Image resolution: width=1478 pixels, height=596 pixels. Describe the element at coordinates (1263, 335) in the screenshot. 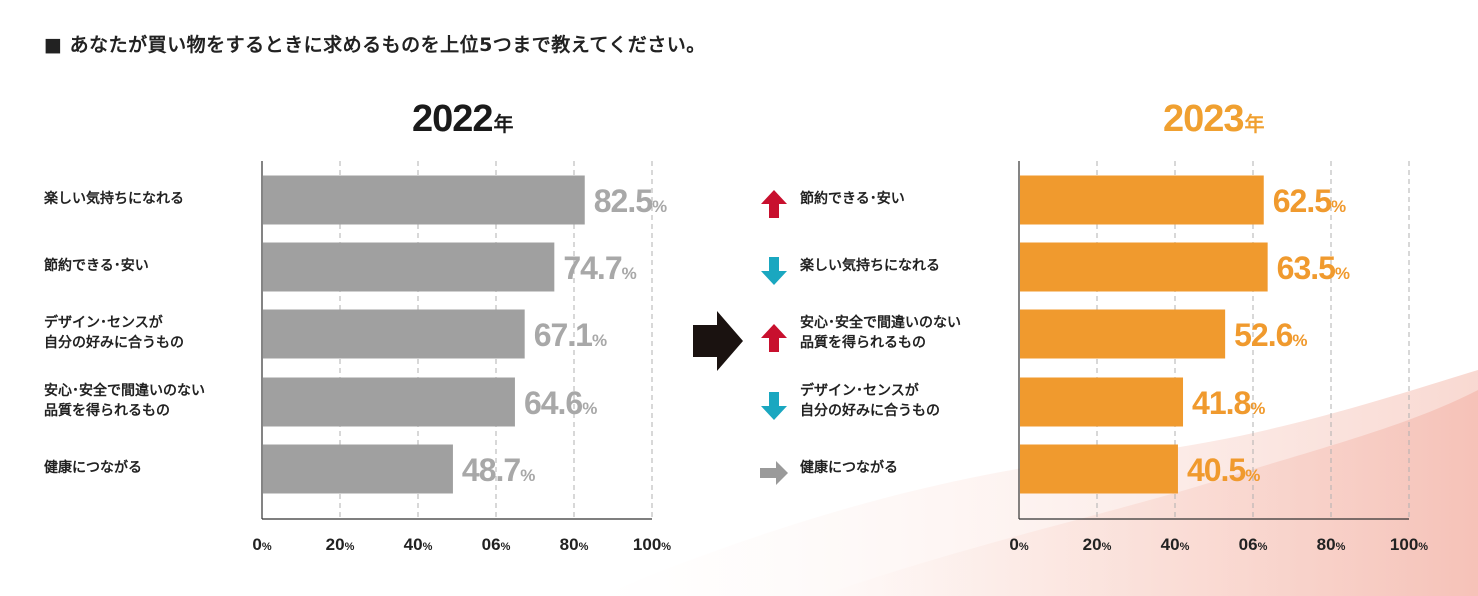

I see `value-number: 52.6` at that location.